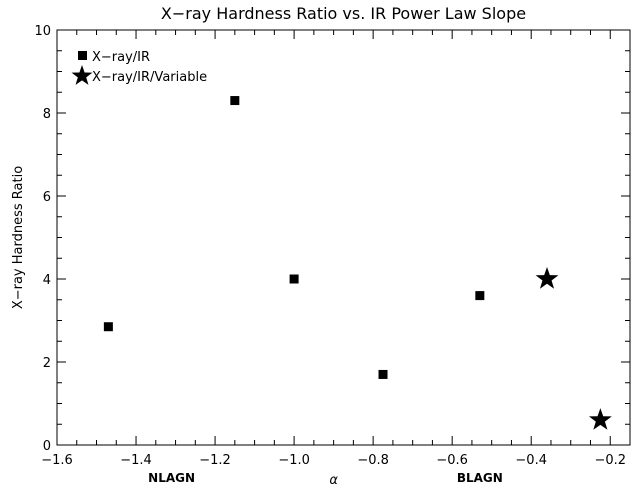 This screenshot has width=644, height=491. I want to click on y-tick-label: 0, so click(47, 446).